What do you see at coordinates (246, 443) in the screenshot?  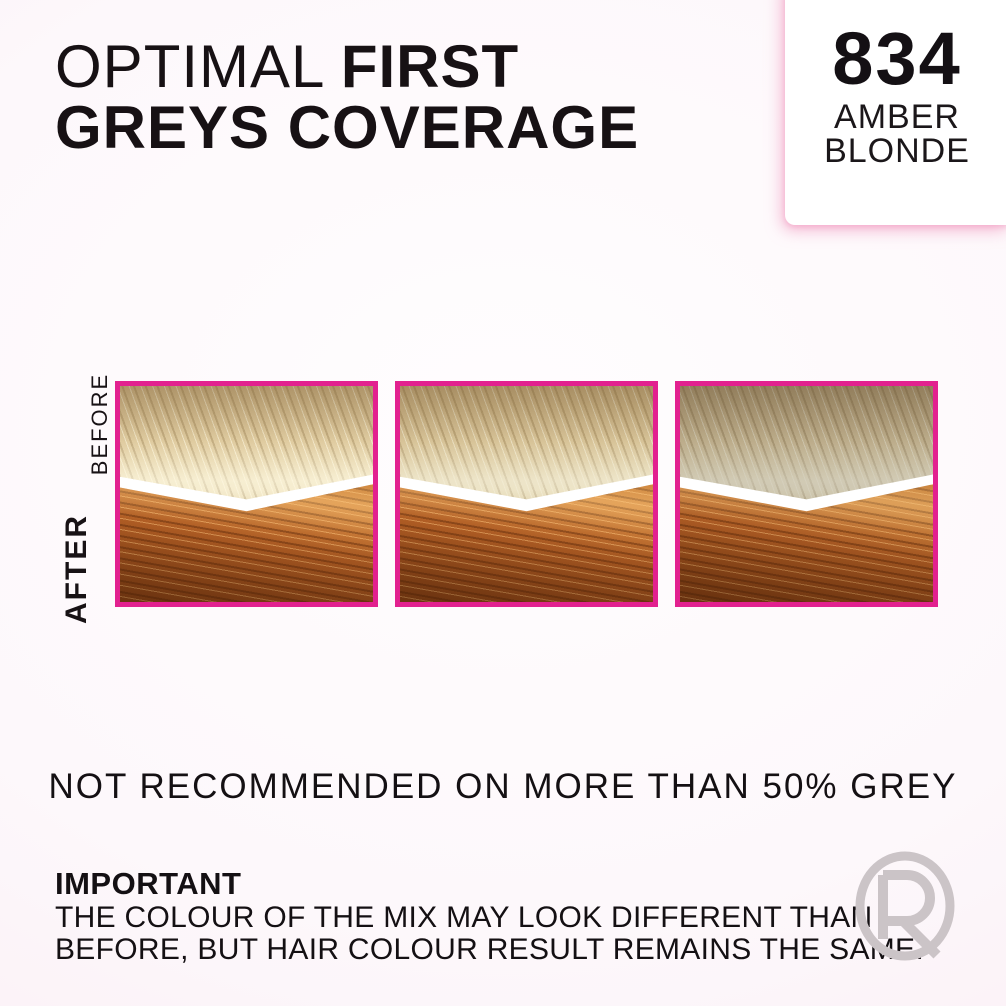 I see `swatch-1-before-hair` at bounding box center [246, 443].